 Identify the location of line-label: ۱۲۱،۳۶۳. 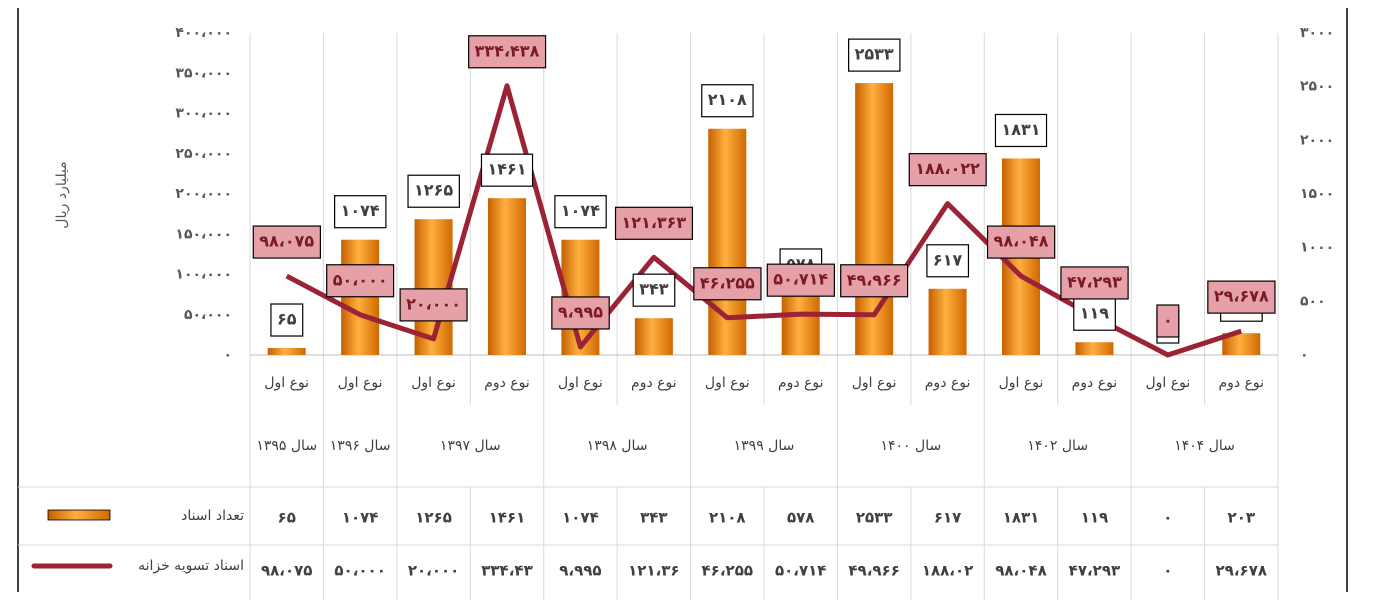
(654, 222).